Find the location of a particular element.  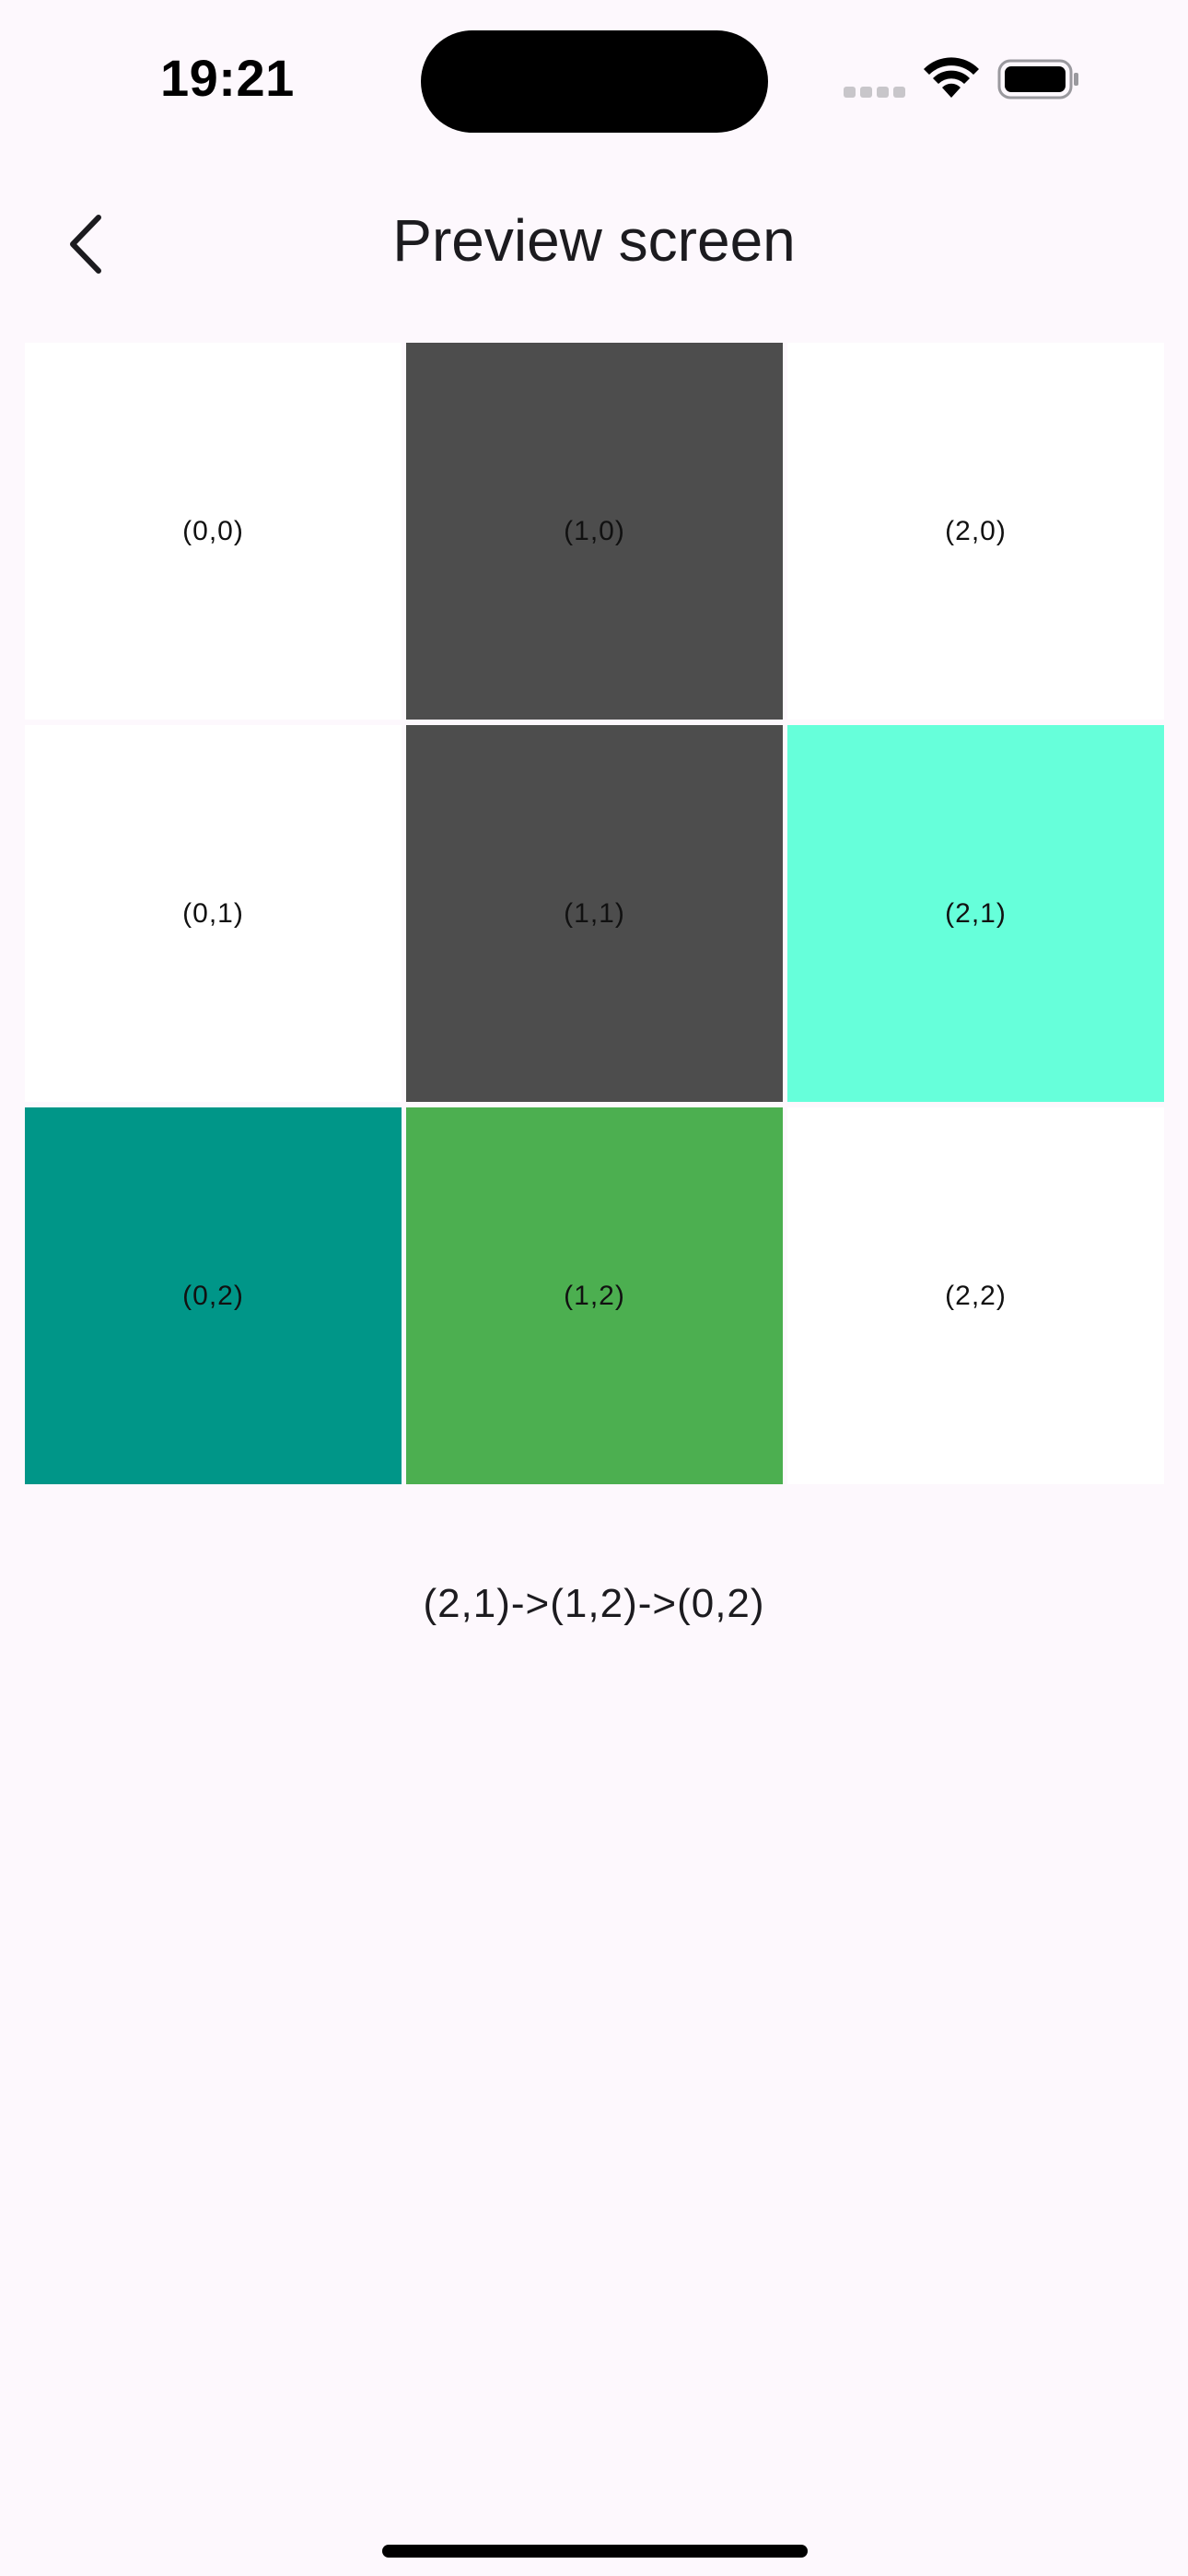

status-time: 19:21 is located at coordinates (227, 78).